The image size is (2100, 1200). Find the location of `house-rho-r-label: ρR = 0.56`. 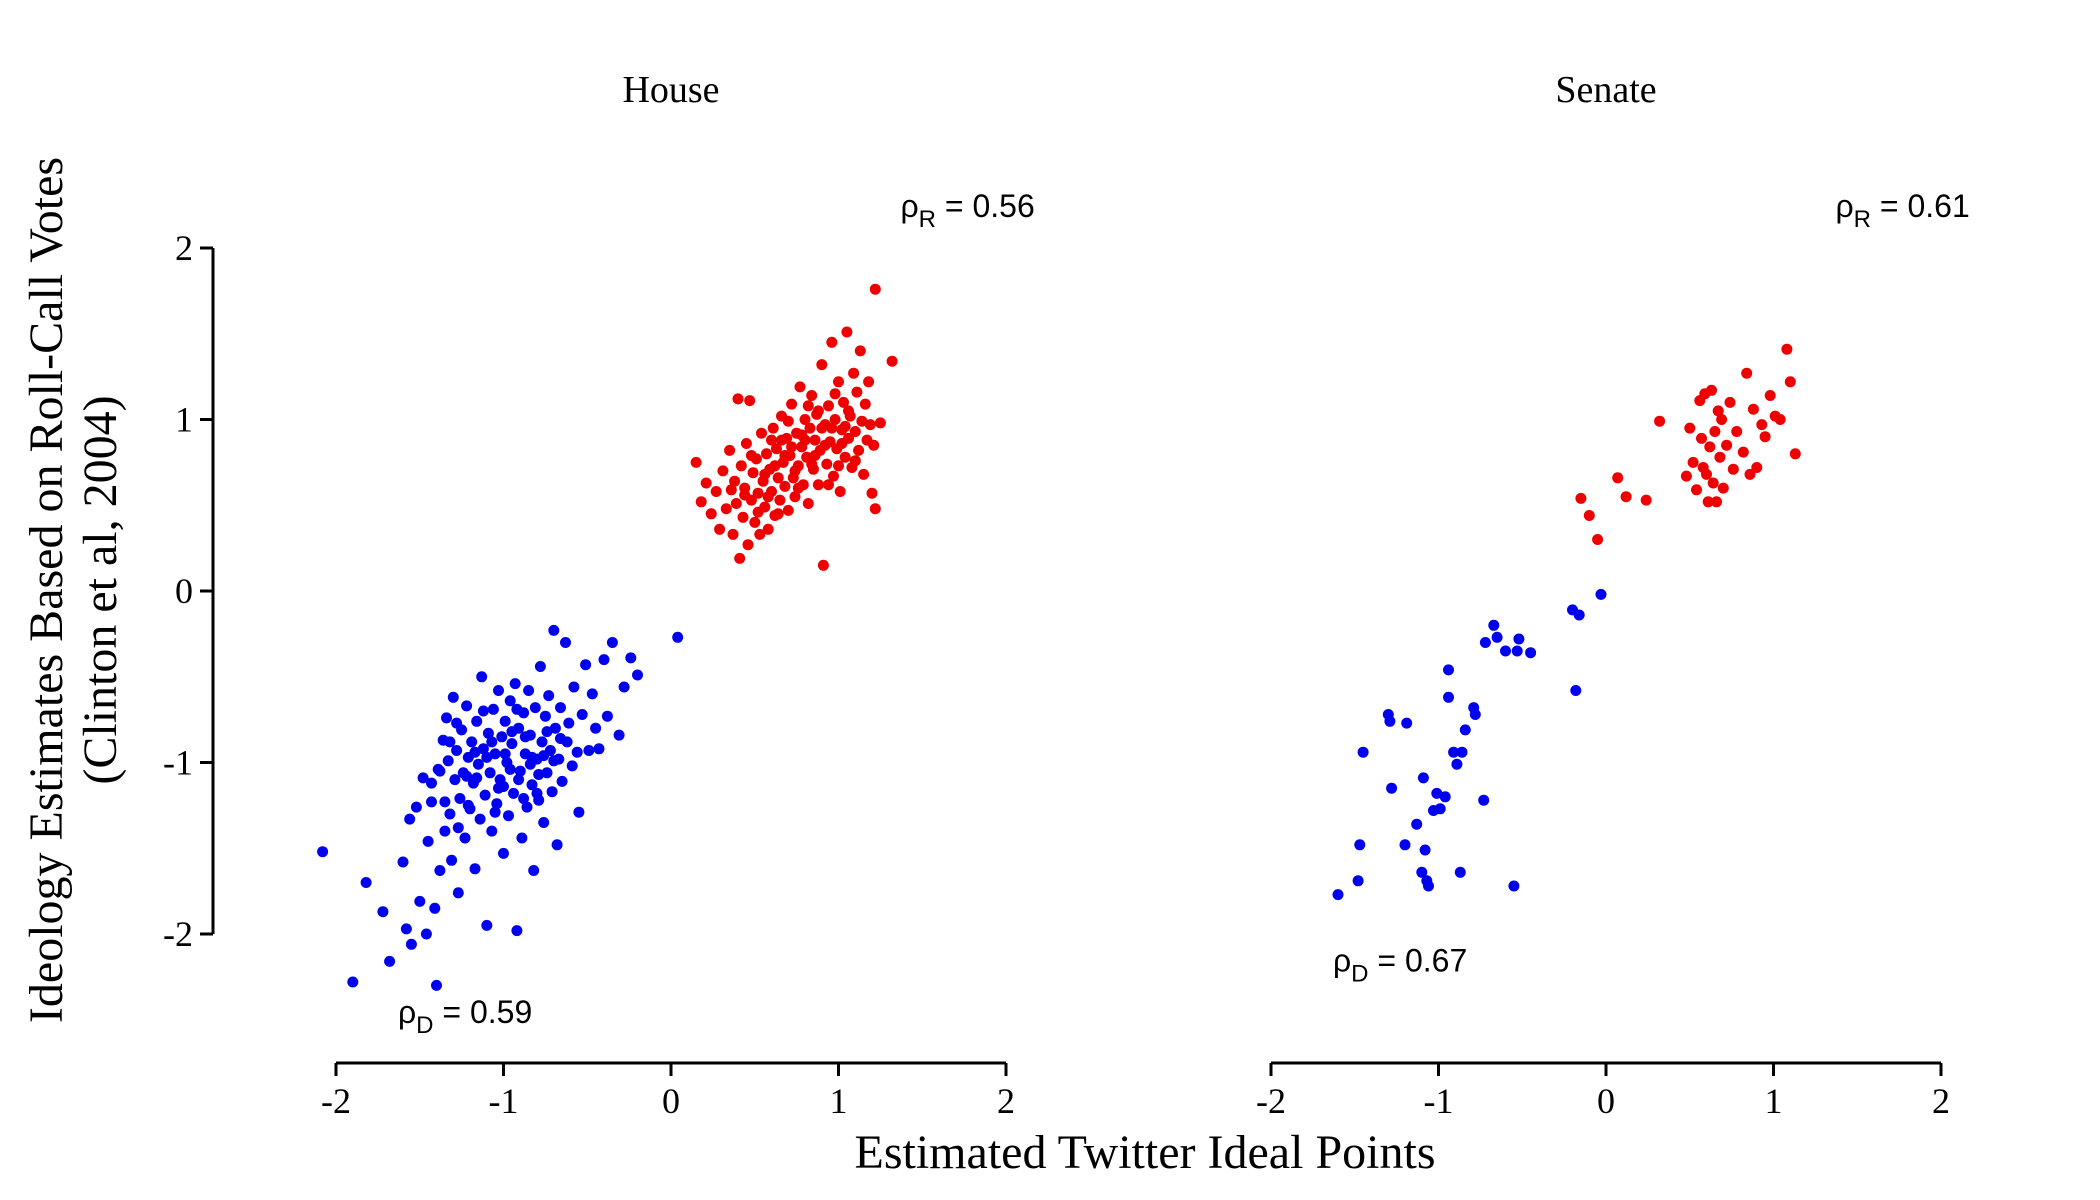

house-rho-r-label: ρR = 0.56 is located at coordinates (967, 210).